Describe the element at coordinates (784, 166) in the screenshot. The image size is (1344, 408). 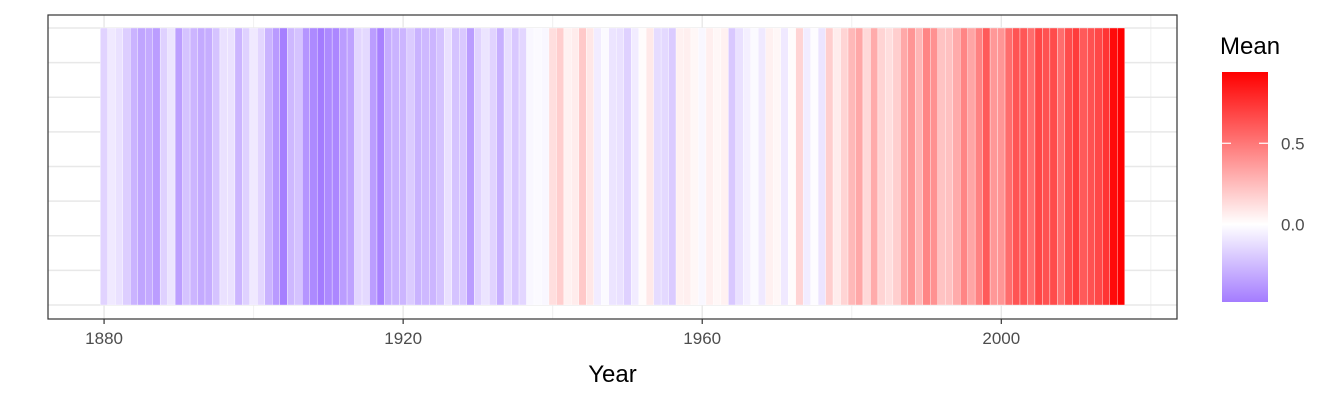
I see `stripe-1971` at that location.